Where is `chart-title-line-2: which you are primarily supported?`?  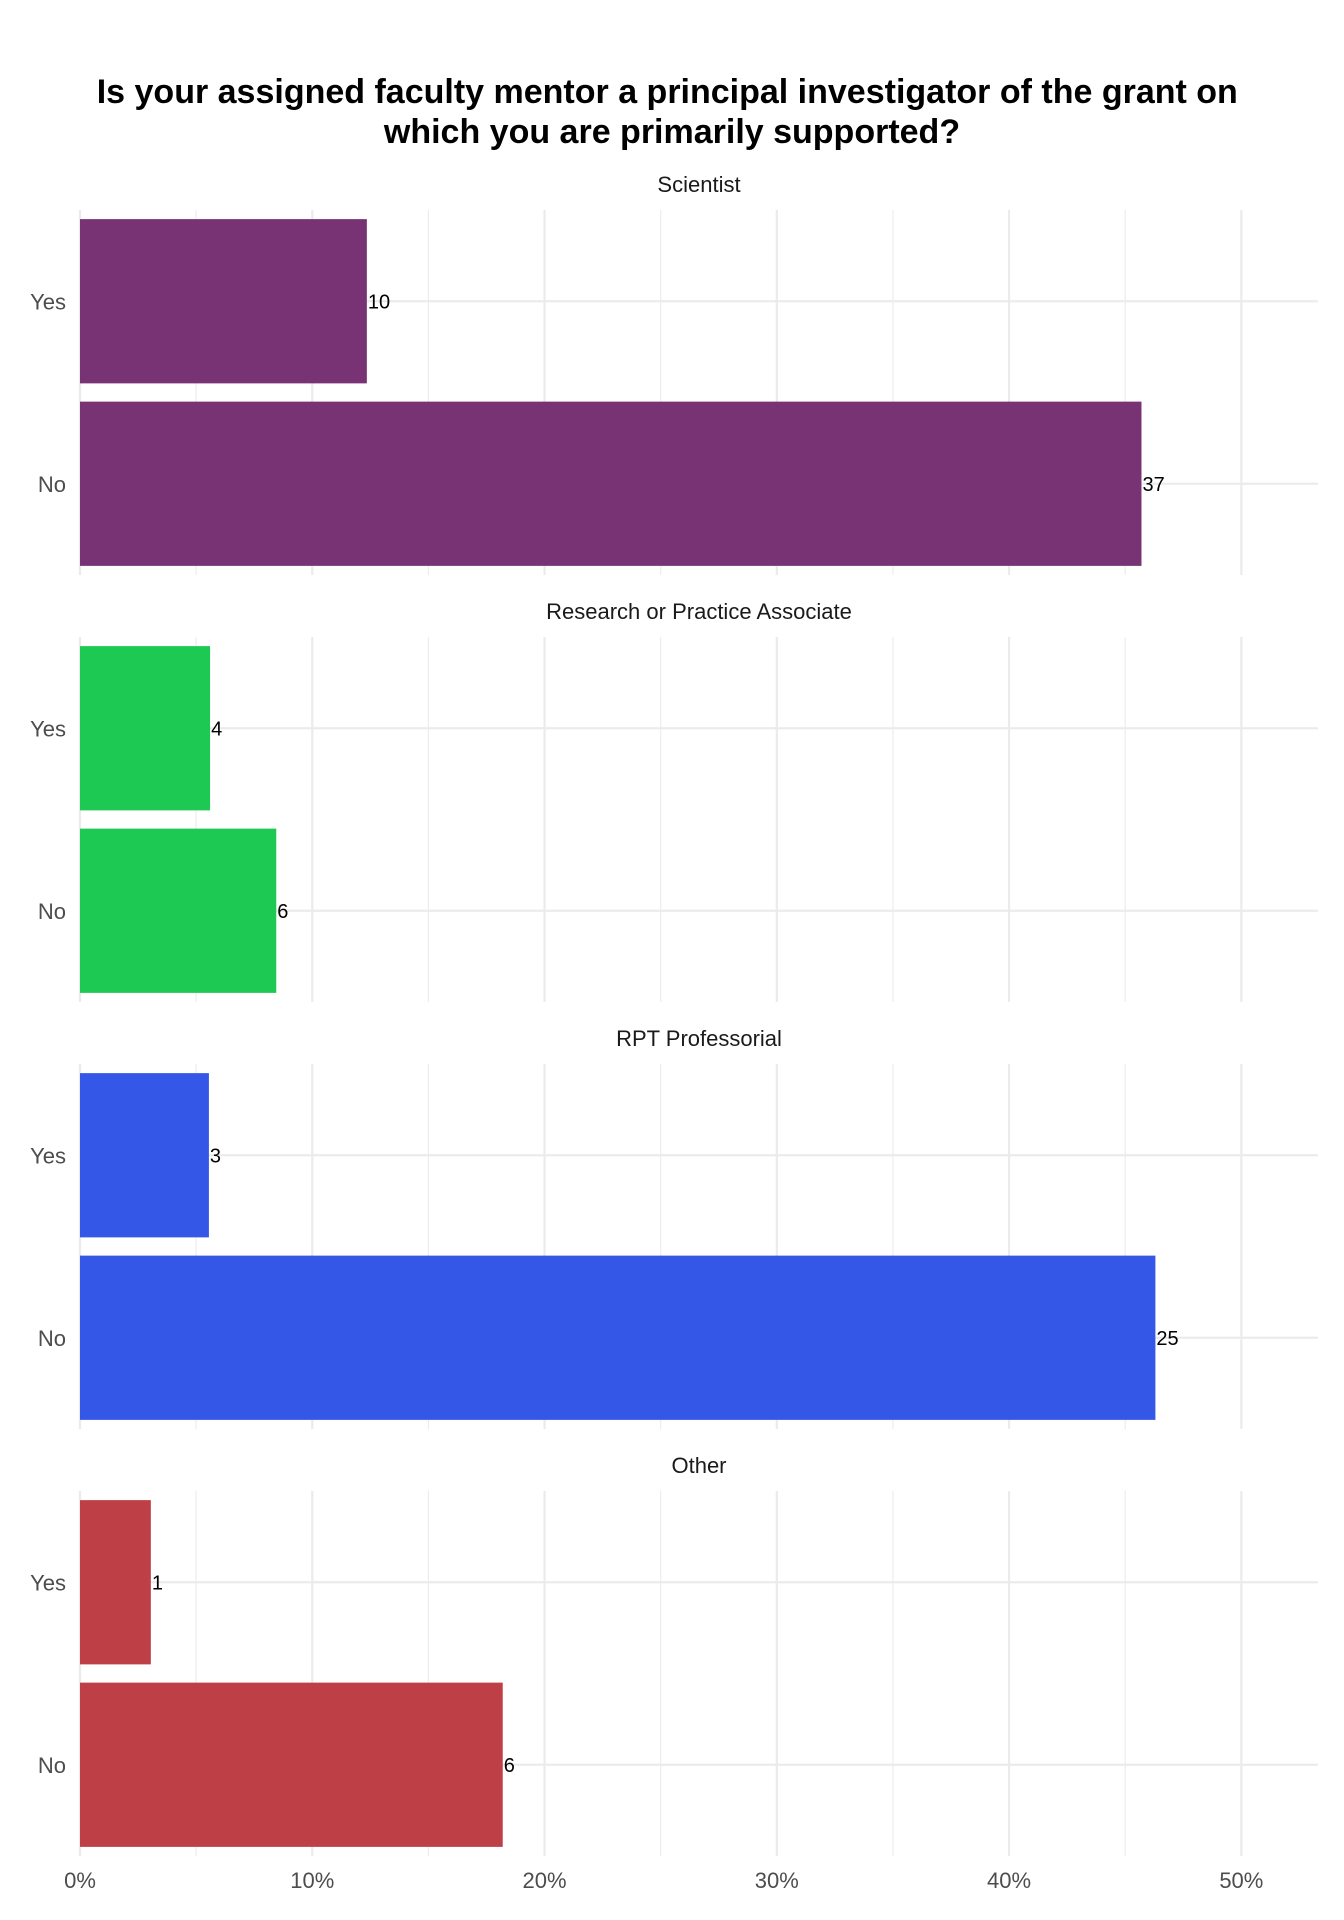
chart-title-line-2: which you are primarily supported? is located at coordinates (671, 132).